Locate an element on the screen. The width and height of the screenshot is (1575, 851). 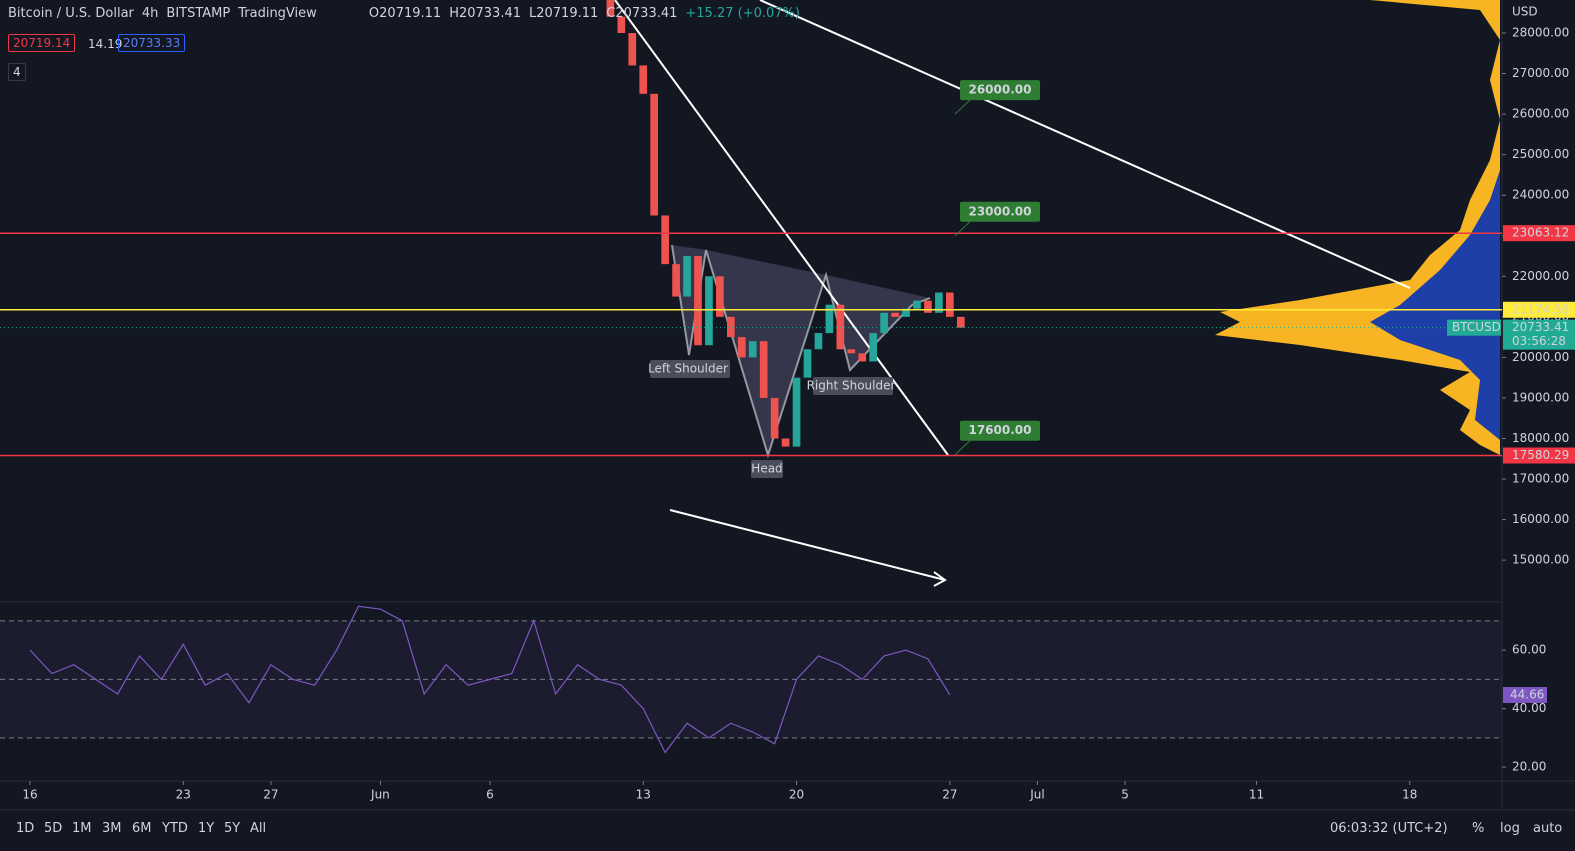
change: +15.27 (+0.07%) is located at coordinates (742, 13).